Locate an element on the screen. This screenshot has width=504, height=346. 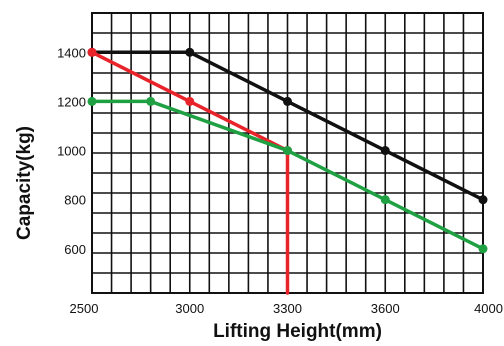
y-tick-labels: 600 800 1000 1200 1400 is located at coordinates (71, 150).